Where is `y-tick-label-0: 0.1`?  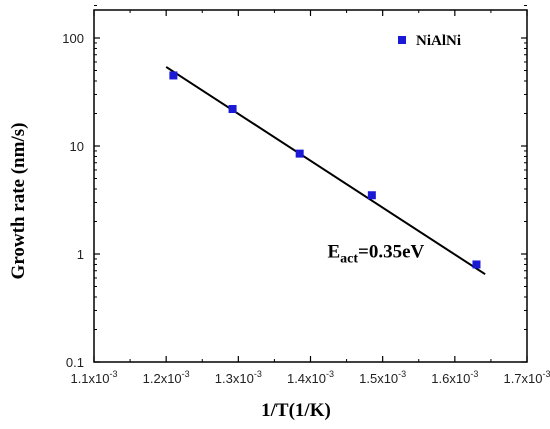 y-tick-label-0: 0.1 is located at coordinates (75, 362).